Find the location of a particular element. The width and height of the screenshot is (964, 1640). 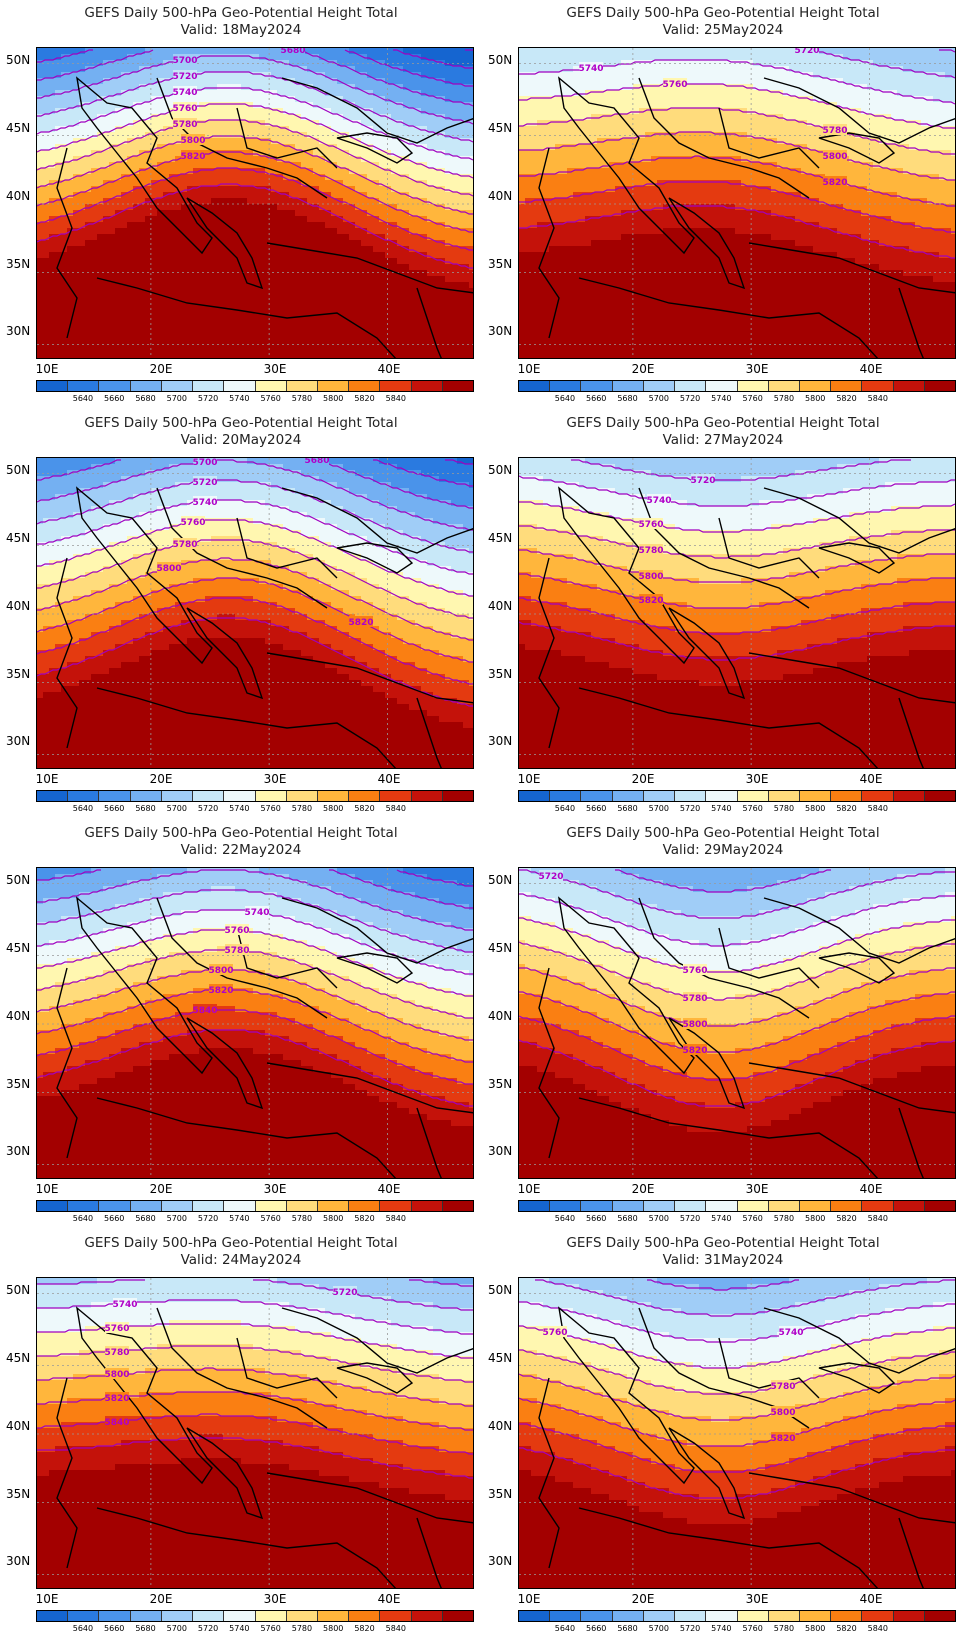

latitude-label: 30N is located at coordinates (503, 331).